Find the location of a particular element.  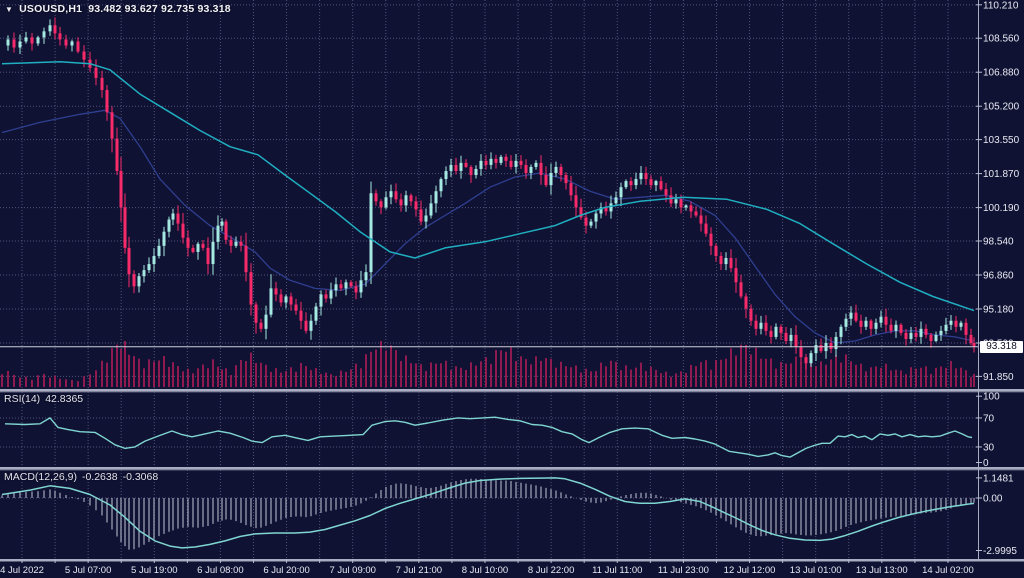

time-axis-label: 5 Jul 19:00 is located at coordinates (154, 570).